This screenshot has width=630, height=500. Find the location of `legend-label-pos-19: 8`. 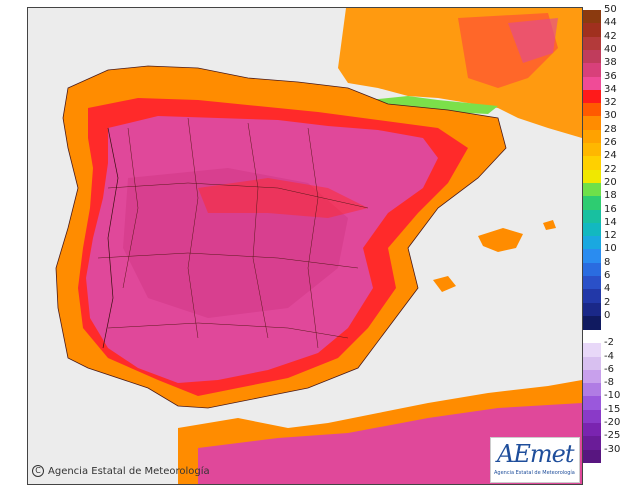

legend-label-pos-19: 8 is located at coordinates (607, 262).